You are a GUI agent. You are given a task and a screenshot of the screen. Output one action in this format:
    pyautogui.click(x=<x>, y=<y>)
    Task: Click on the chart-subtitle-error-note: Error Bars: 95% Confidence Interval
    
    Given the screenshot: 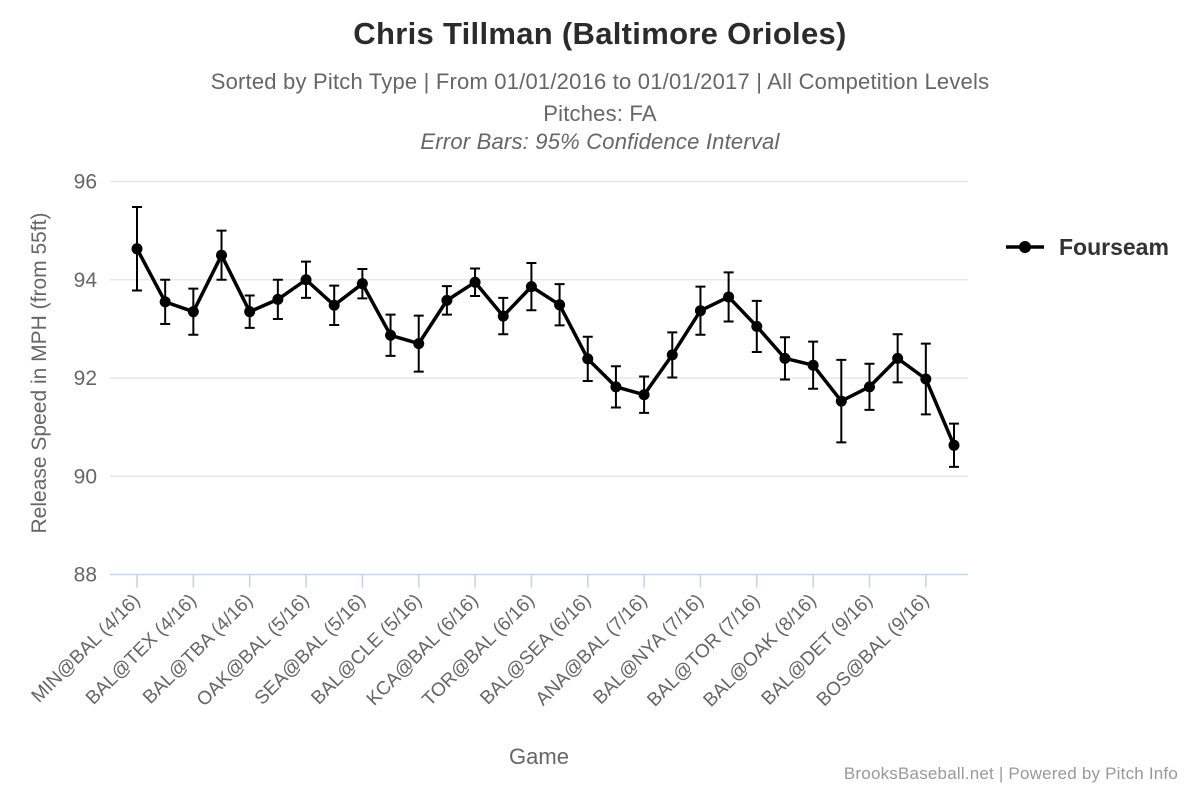 What is the action you would take?
    pyautogui.click(x=600, y=141)
    